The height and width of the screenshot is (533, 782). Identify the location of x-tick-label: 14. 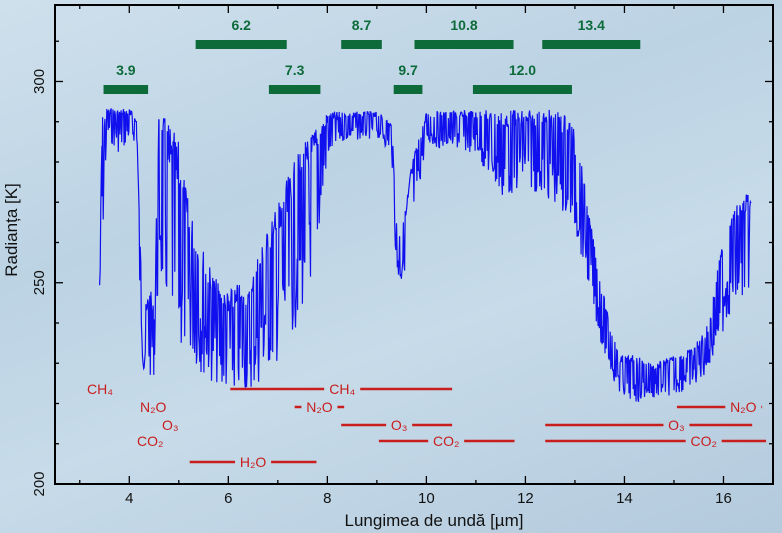
(624, 498).